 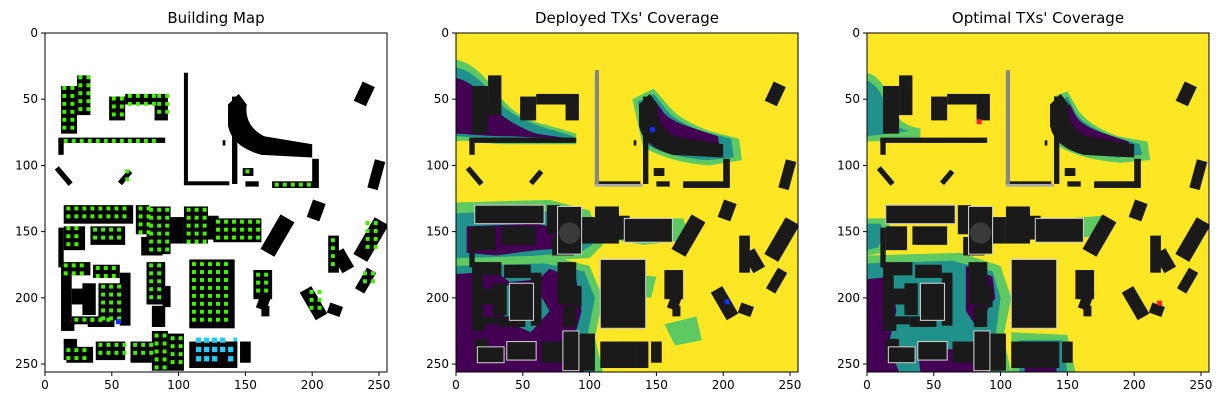 I want to click on highlight-points, so click(x=216, y=349).